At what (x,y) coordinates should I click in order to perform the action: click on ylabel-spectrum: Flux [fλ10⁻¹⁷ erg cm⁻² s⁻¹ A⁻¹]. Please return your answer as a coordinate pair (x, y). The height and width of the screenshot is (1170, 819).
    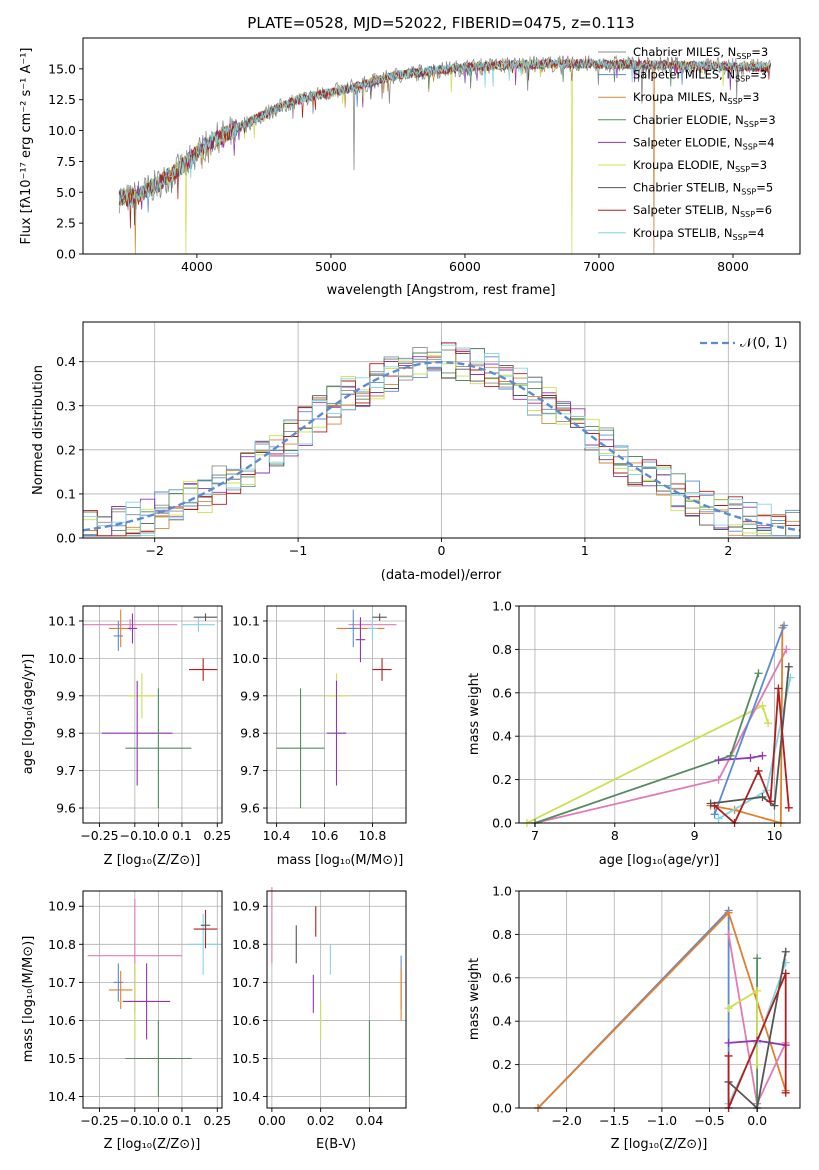
    Looking at the image, I should click on (26, 146).